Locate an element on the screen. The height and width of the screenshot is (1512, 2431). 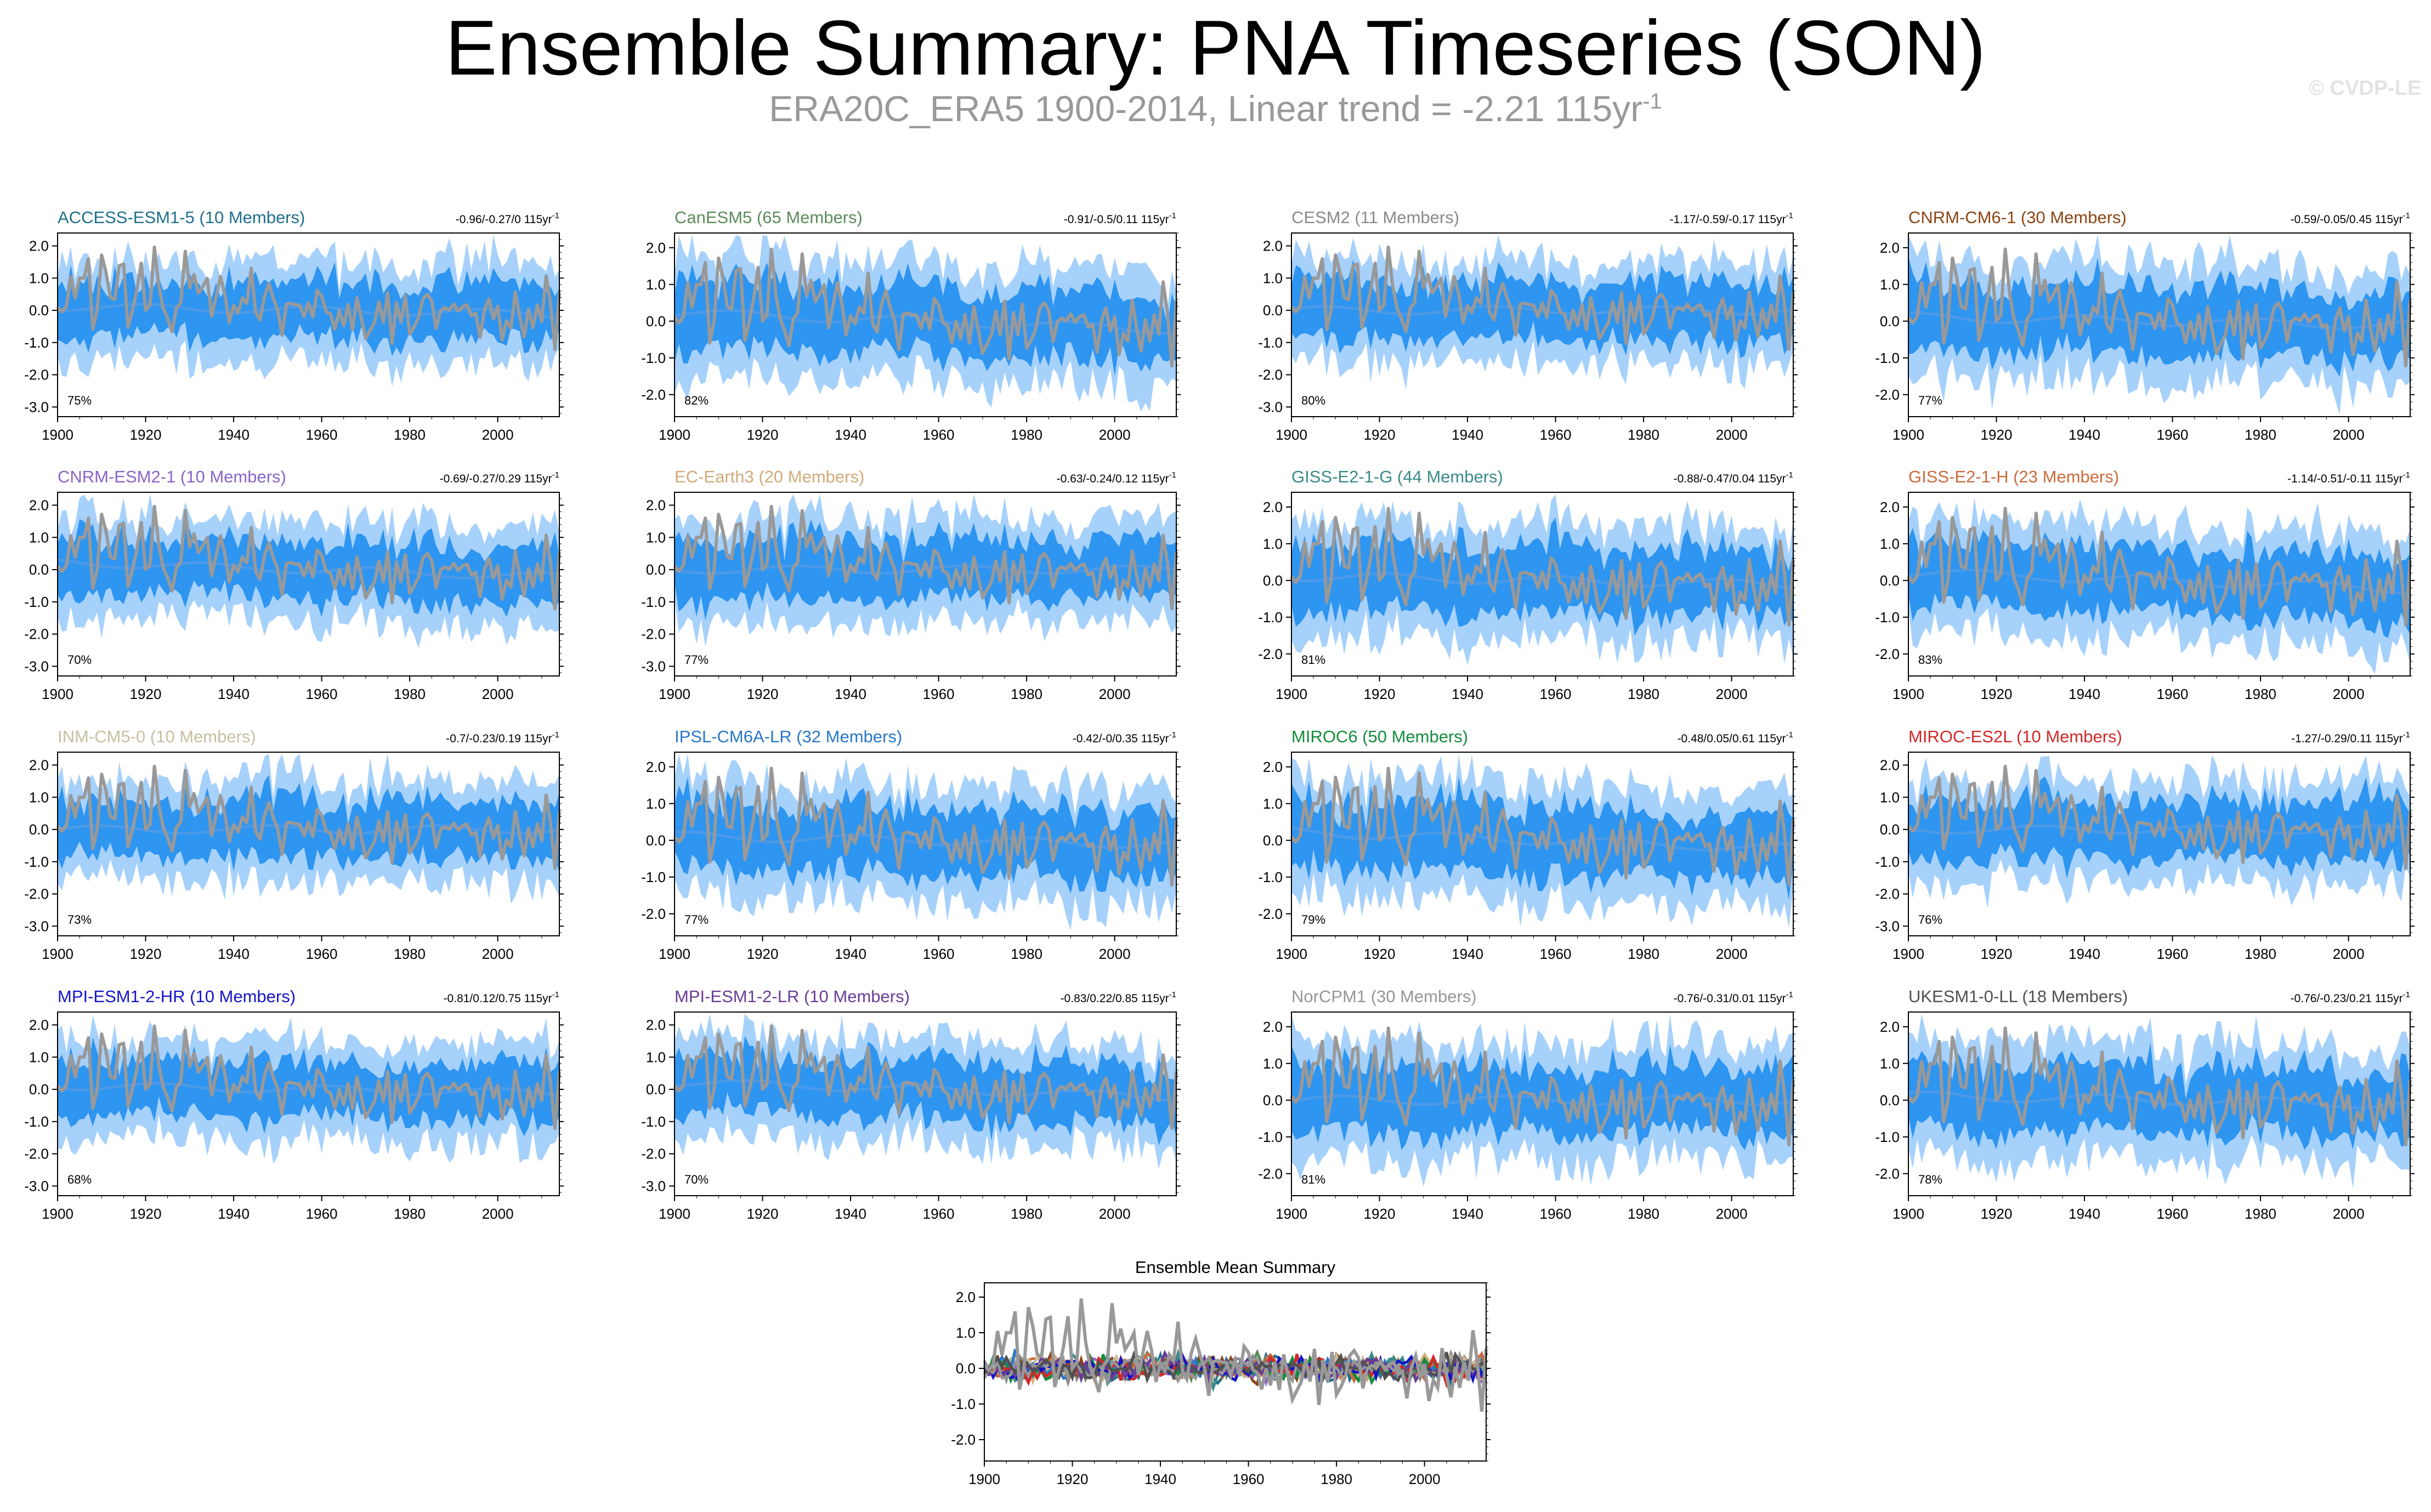
panel-title: UKESM1-0-LL (18 Members) is located at coordinates (2018, 997).